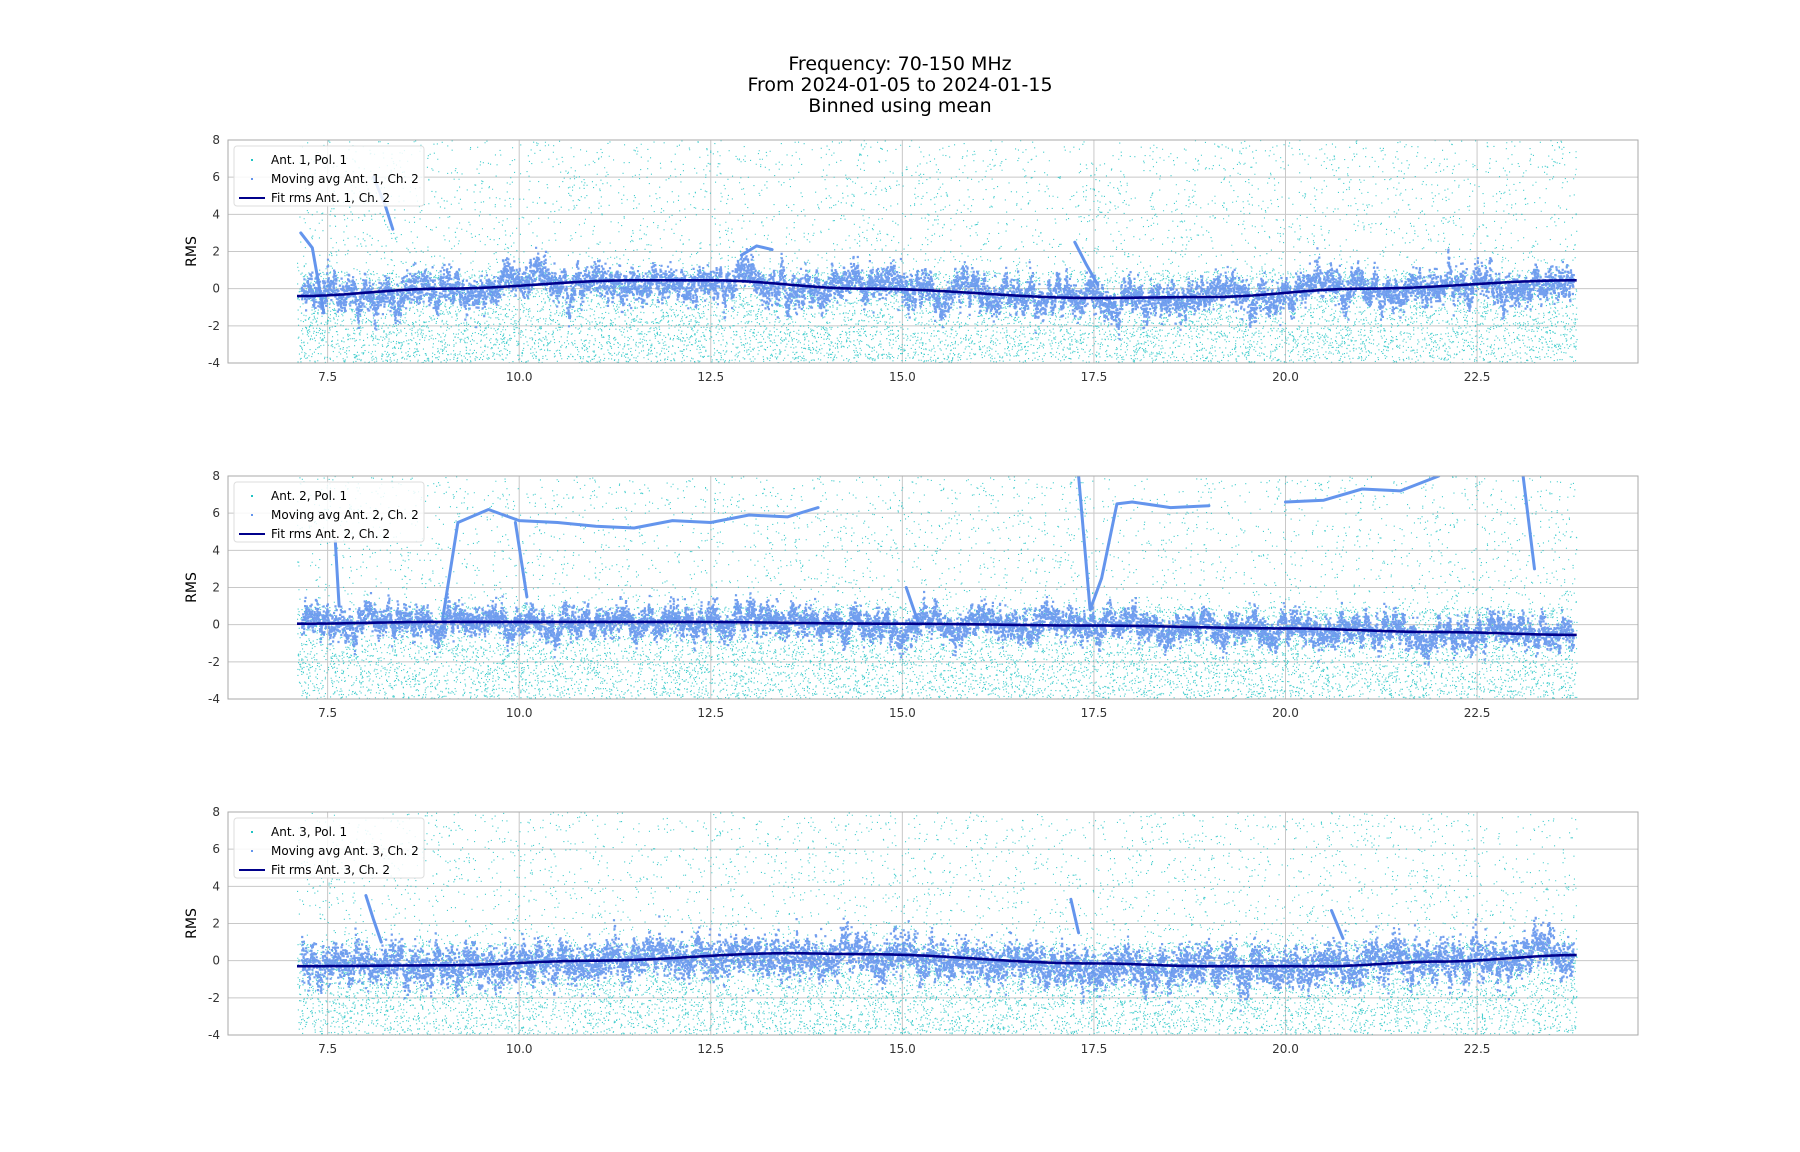  I want to click on legend-entry: Moving avg Ant. 2, Ch. 2, so click(345, 515).